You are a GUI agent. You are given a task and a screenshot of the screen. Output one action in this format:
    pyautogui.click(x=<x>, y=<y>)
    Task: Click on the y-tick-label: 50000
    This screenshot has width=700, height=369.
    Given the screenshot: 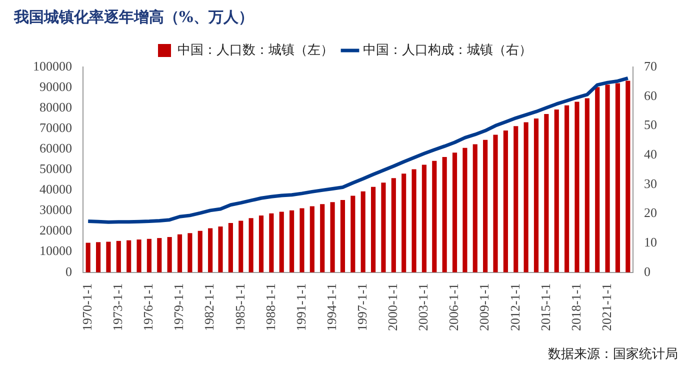 What is the action you would take?
    pyautogui.click(x=56, y=168)
    